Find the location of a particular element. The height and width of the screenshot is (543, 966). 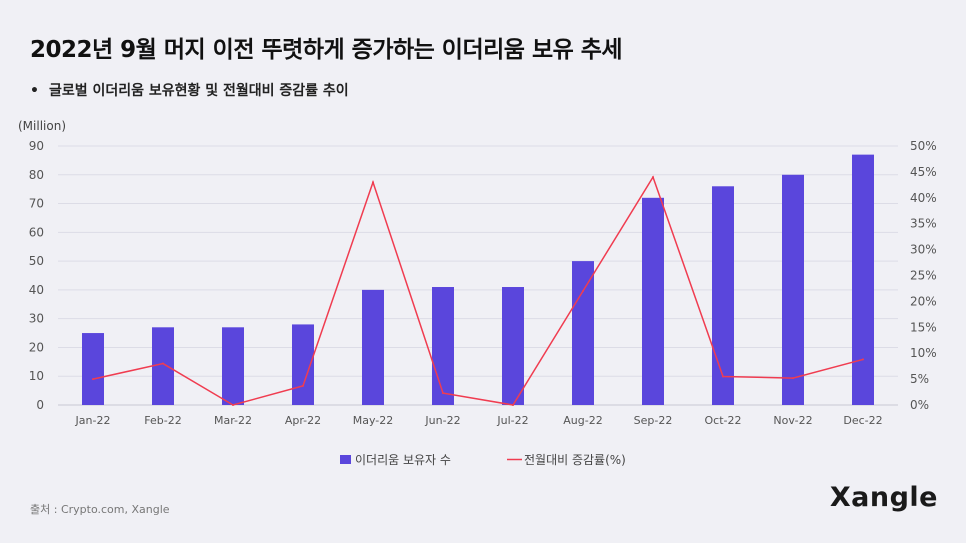

x-tick-label: Nov-22 is located at coordinates (792, 420).